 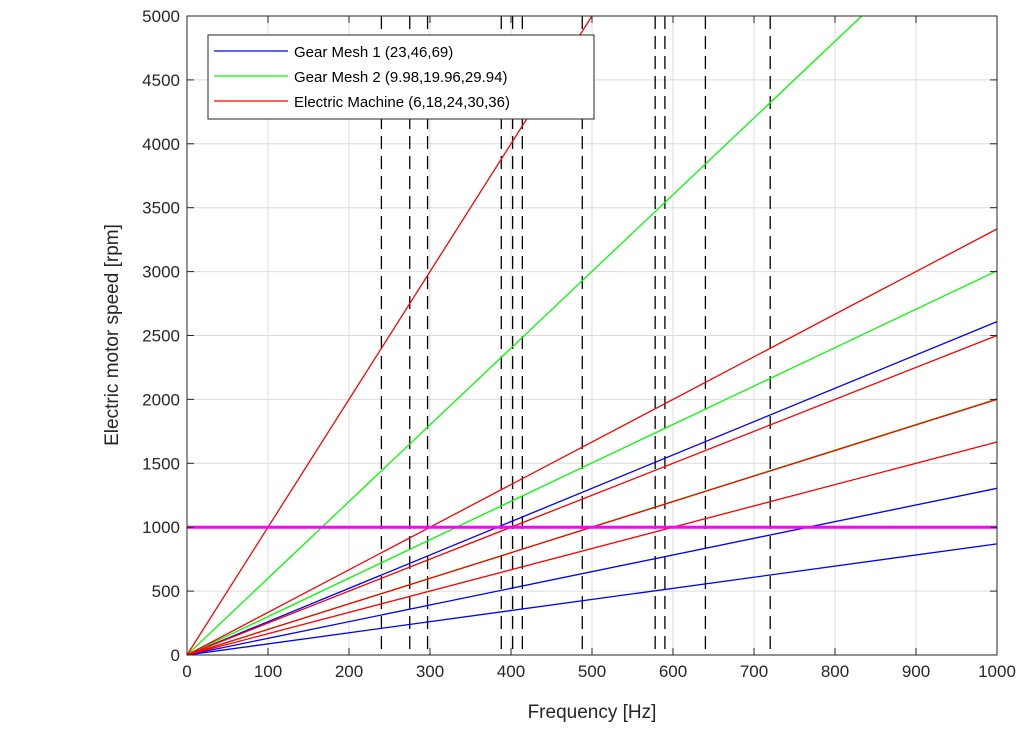 What do you see at coordinates (402, 102) in the screenshot?
I see `legend-label: Electric Machine (6,18,24,30,36)` at bounding box center [402, 102].